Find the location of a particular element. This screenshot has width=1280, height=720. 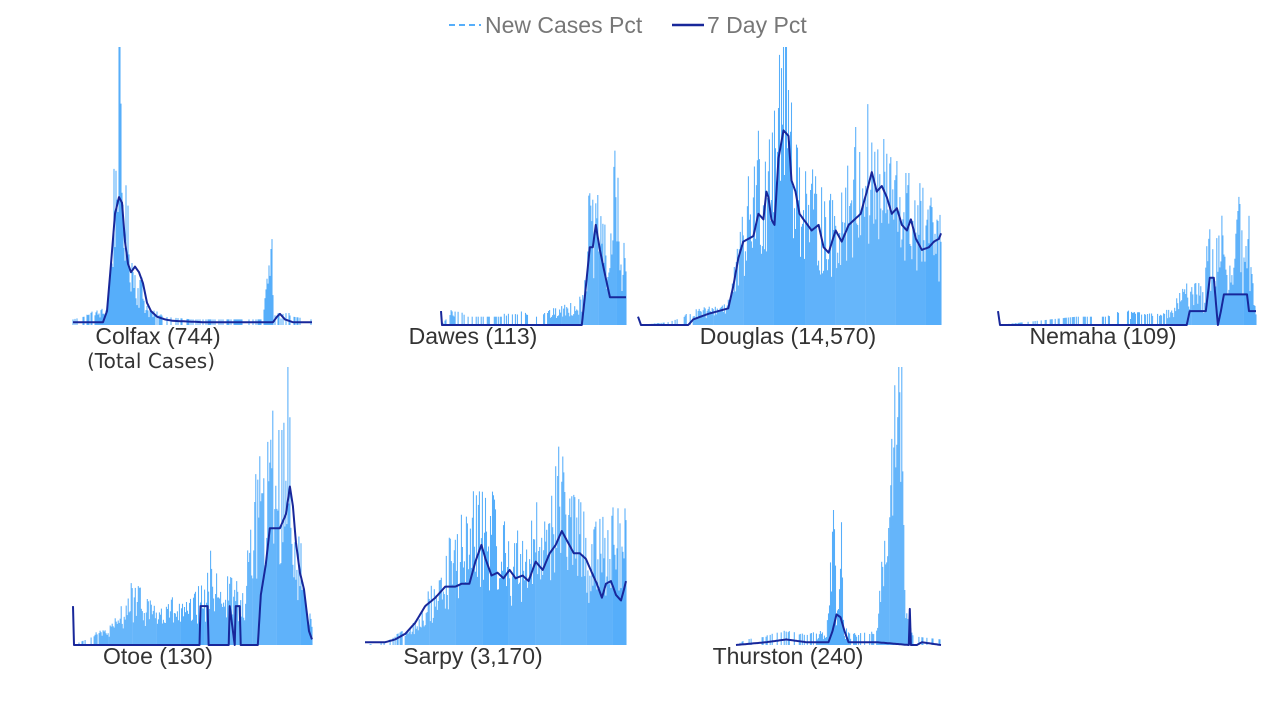

panel-label-sarpy: Sarpy (3,170) is located at coordinates (472, 656).